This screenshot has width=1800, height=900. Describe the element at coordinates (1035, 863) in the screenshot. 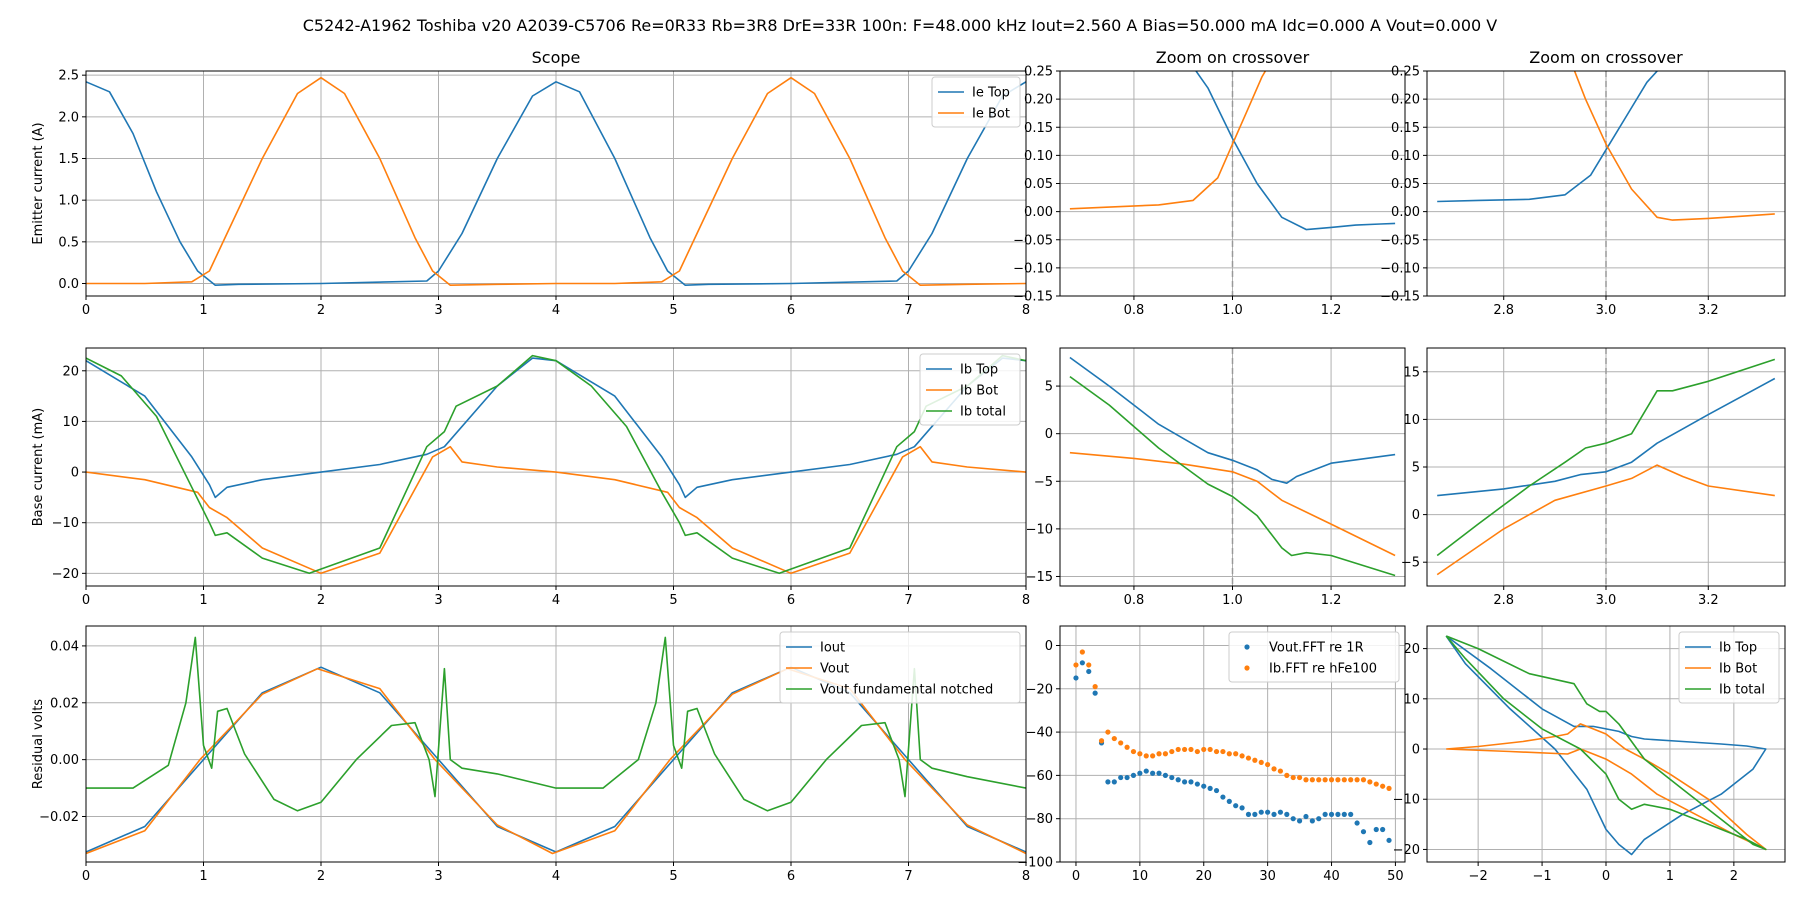

I see `y-tick-label: −100` at that location.